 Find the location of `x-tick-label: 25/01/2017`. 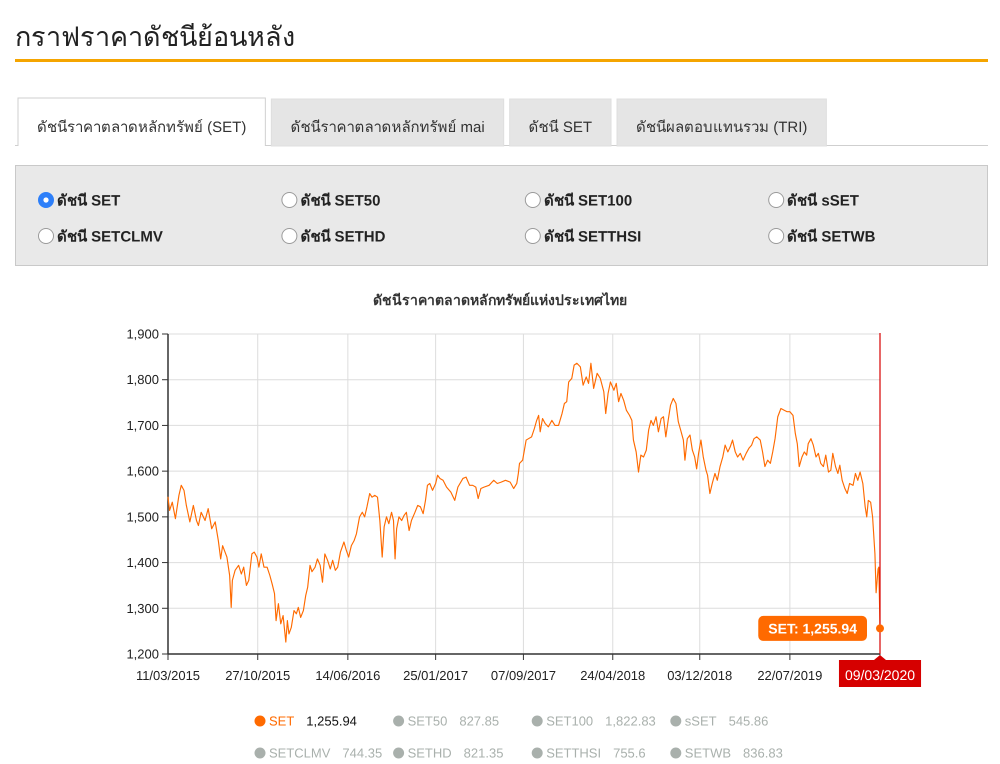

x-tick-label: 25/01/2017 is located at coordinates (435, 675).